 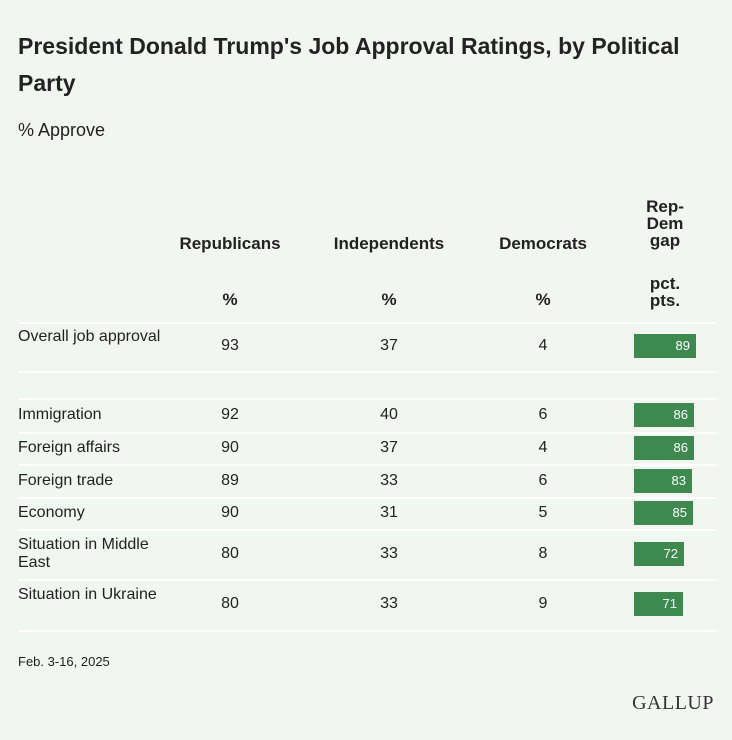 I want to click on col-header-gap: Rep- Dem gap, so click(x=665, y=223).